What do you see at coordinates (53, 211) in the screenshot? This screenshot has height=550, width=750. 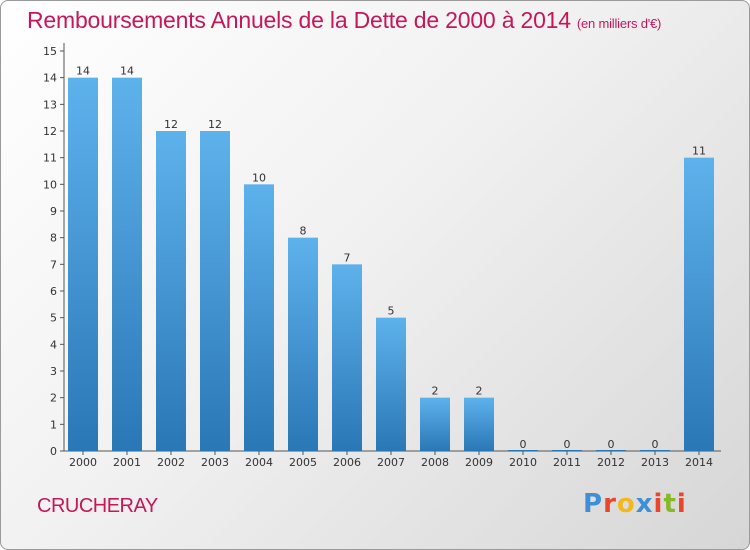 I see `y-tick-label: 9` at bounding box center [53, 211].